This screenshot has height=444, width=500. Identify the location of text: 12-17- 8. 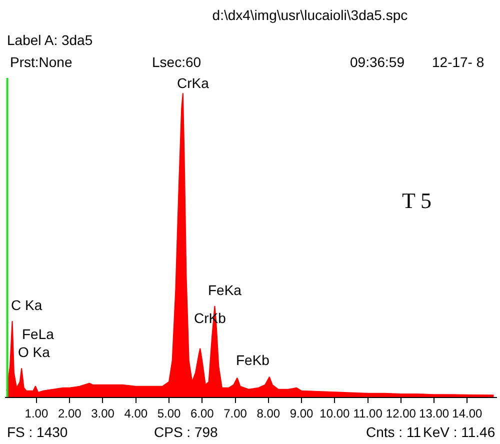
(458, 62).